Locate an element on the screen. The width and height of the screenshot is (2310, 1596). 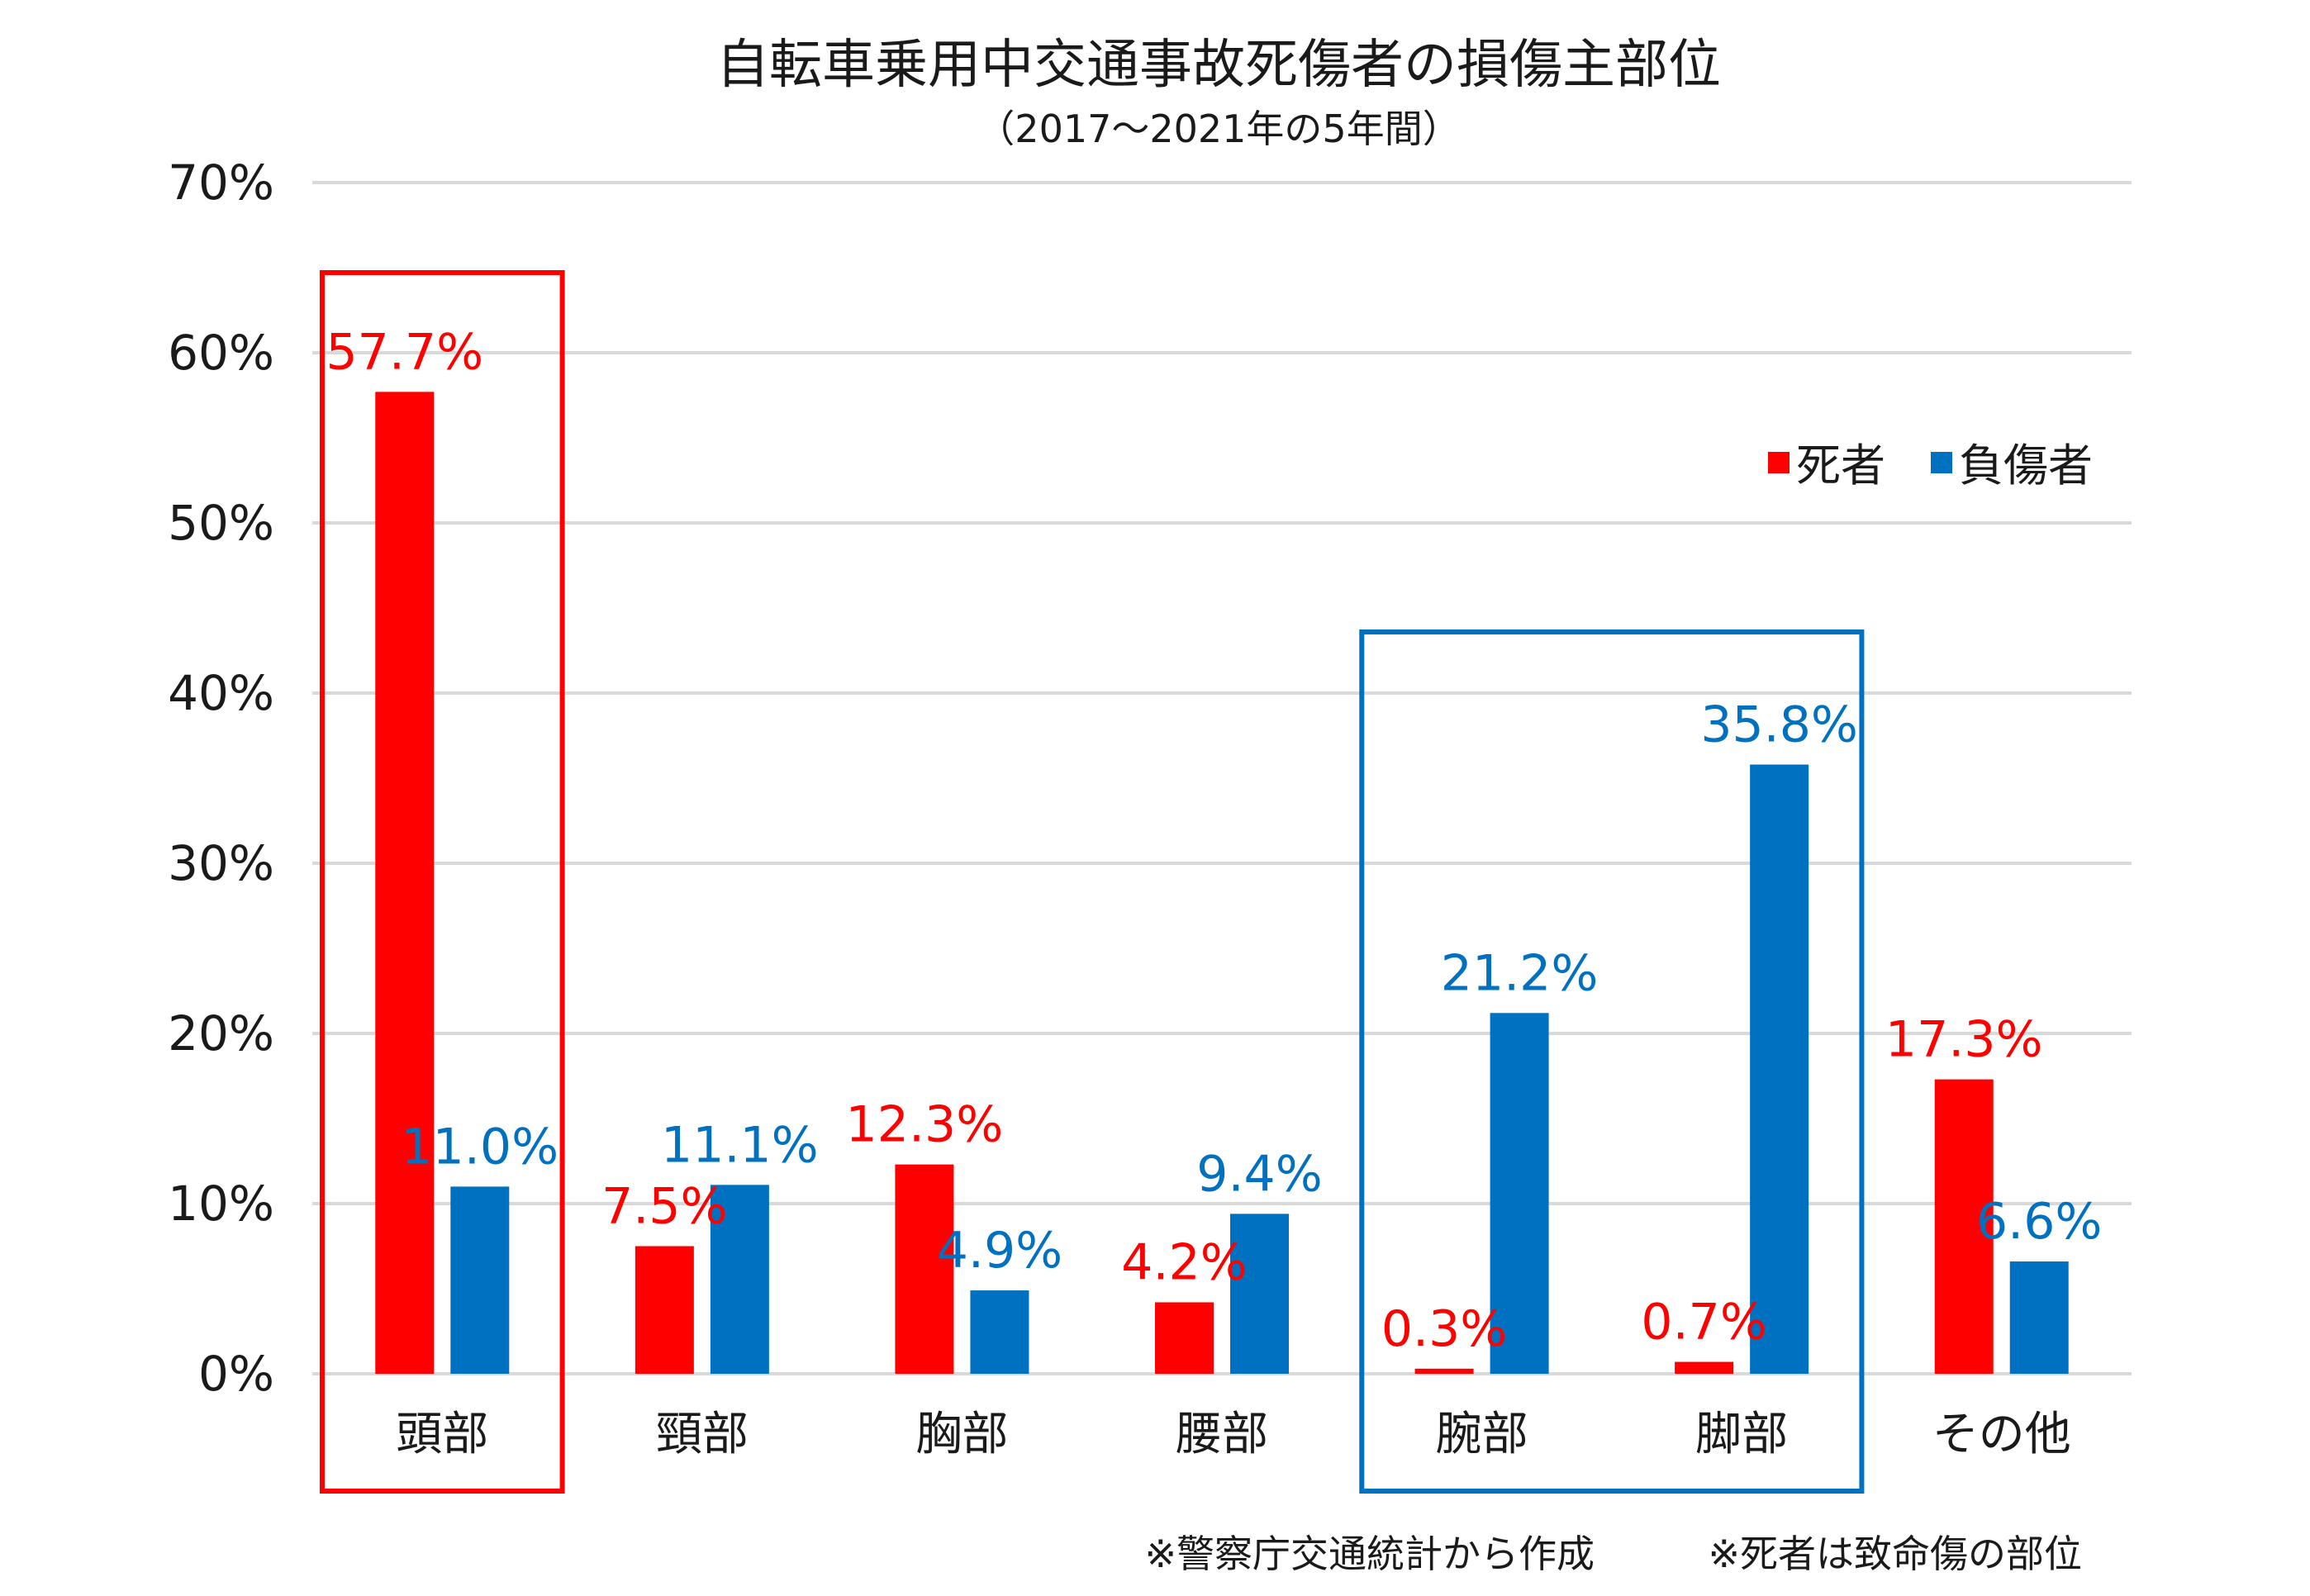
category-label: 胸部 is located at coordinates (961, 1434).